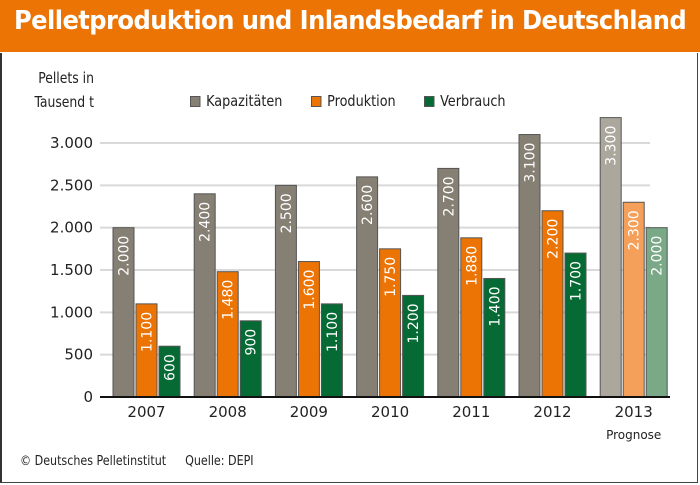 This screenshot has height=485, width=700. What do you see at coordinates (229, 300) in the screenshot?
I see `data-label: 1.480` at bounding box center [229, 300].